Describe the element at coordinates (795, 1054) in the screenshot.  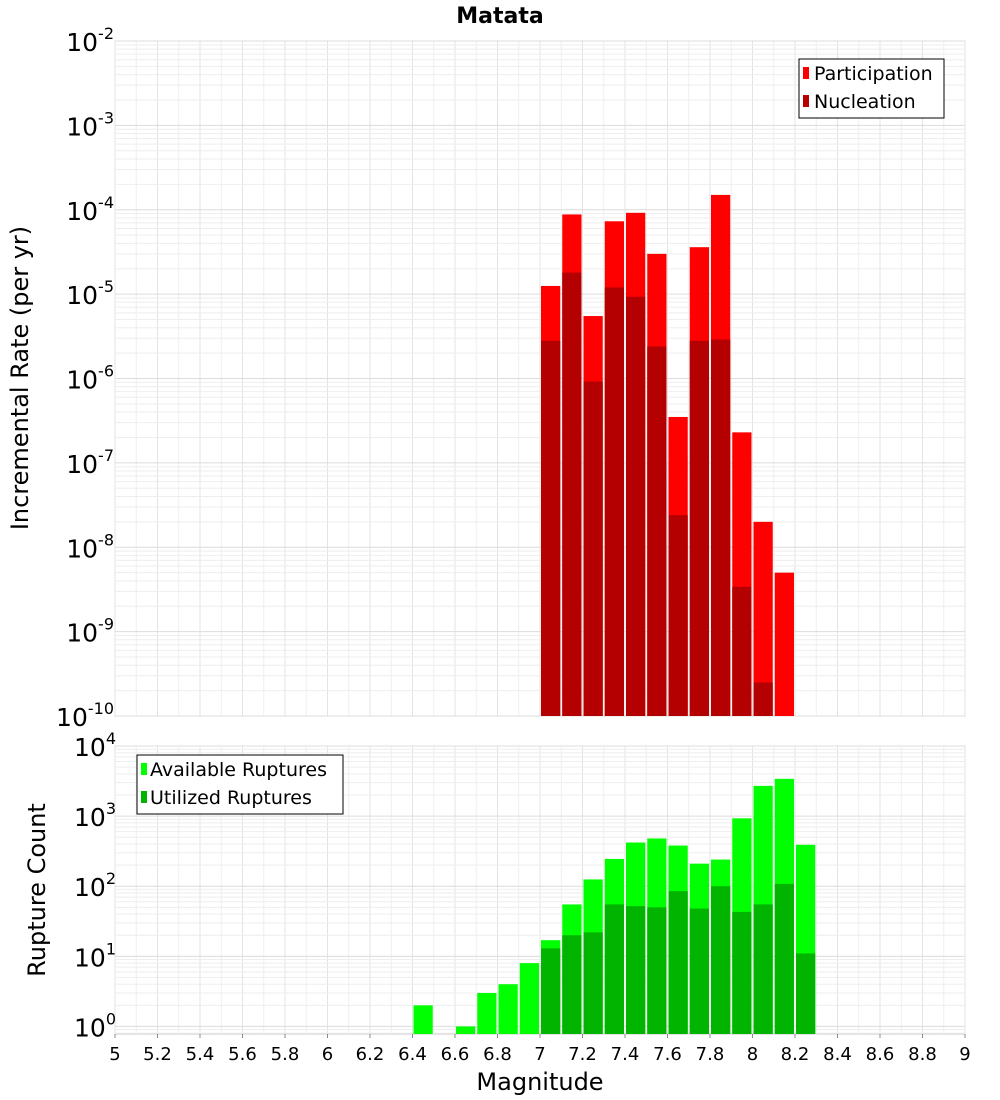
I see `x-tick-label: 8.2` at that location.